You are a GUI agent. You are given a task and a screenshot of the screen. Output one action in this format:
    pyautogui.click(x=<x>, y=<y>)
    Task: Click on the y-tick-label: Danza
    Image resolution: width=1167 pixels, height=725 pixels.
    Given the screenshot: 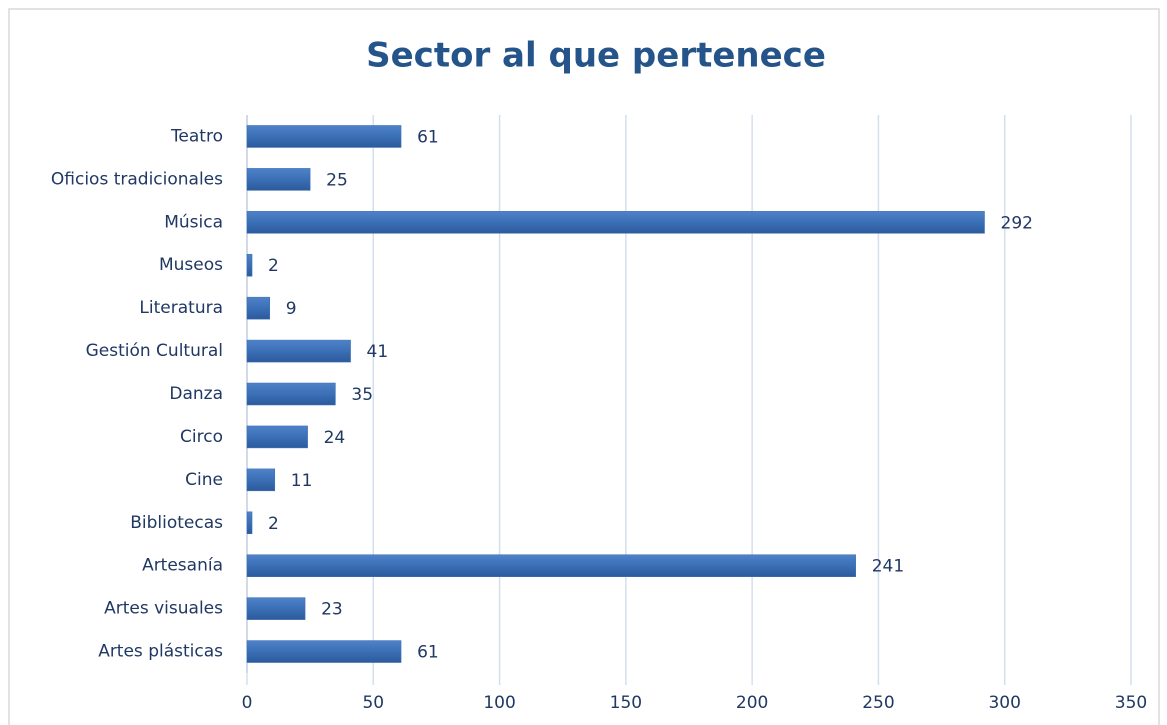 What is the action you would take?
    pyautogui.click(x=196, y=394)
    